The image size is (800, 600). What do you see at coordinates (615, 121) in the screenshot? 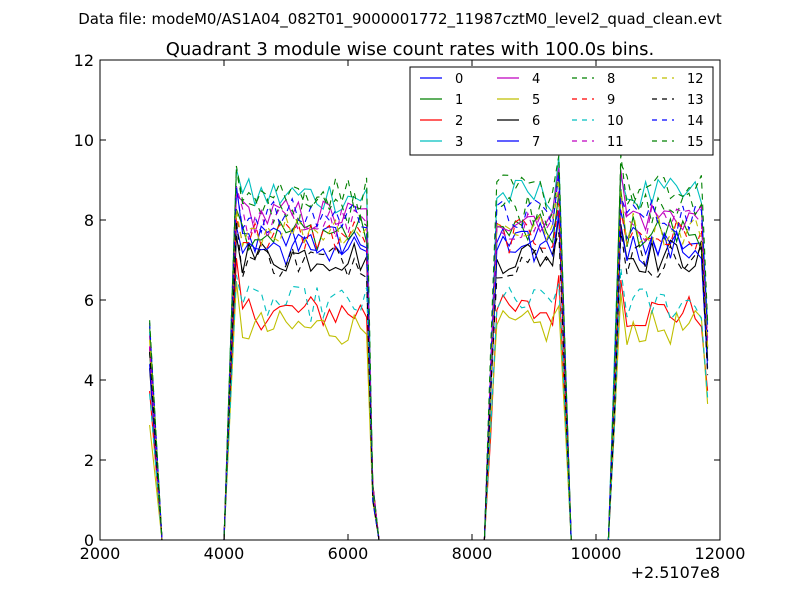
I see `legend-label-10: 10` at bounding box center [615, 121].